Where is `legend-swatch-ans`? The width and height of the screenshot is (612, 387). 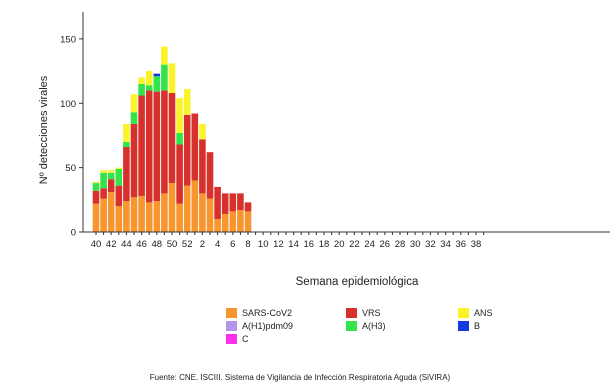 legend-swatch-ans is located at coordinates (463, 313).